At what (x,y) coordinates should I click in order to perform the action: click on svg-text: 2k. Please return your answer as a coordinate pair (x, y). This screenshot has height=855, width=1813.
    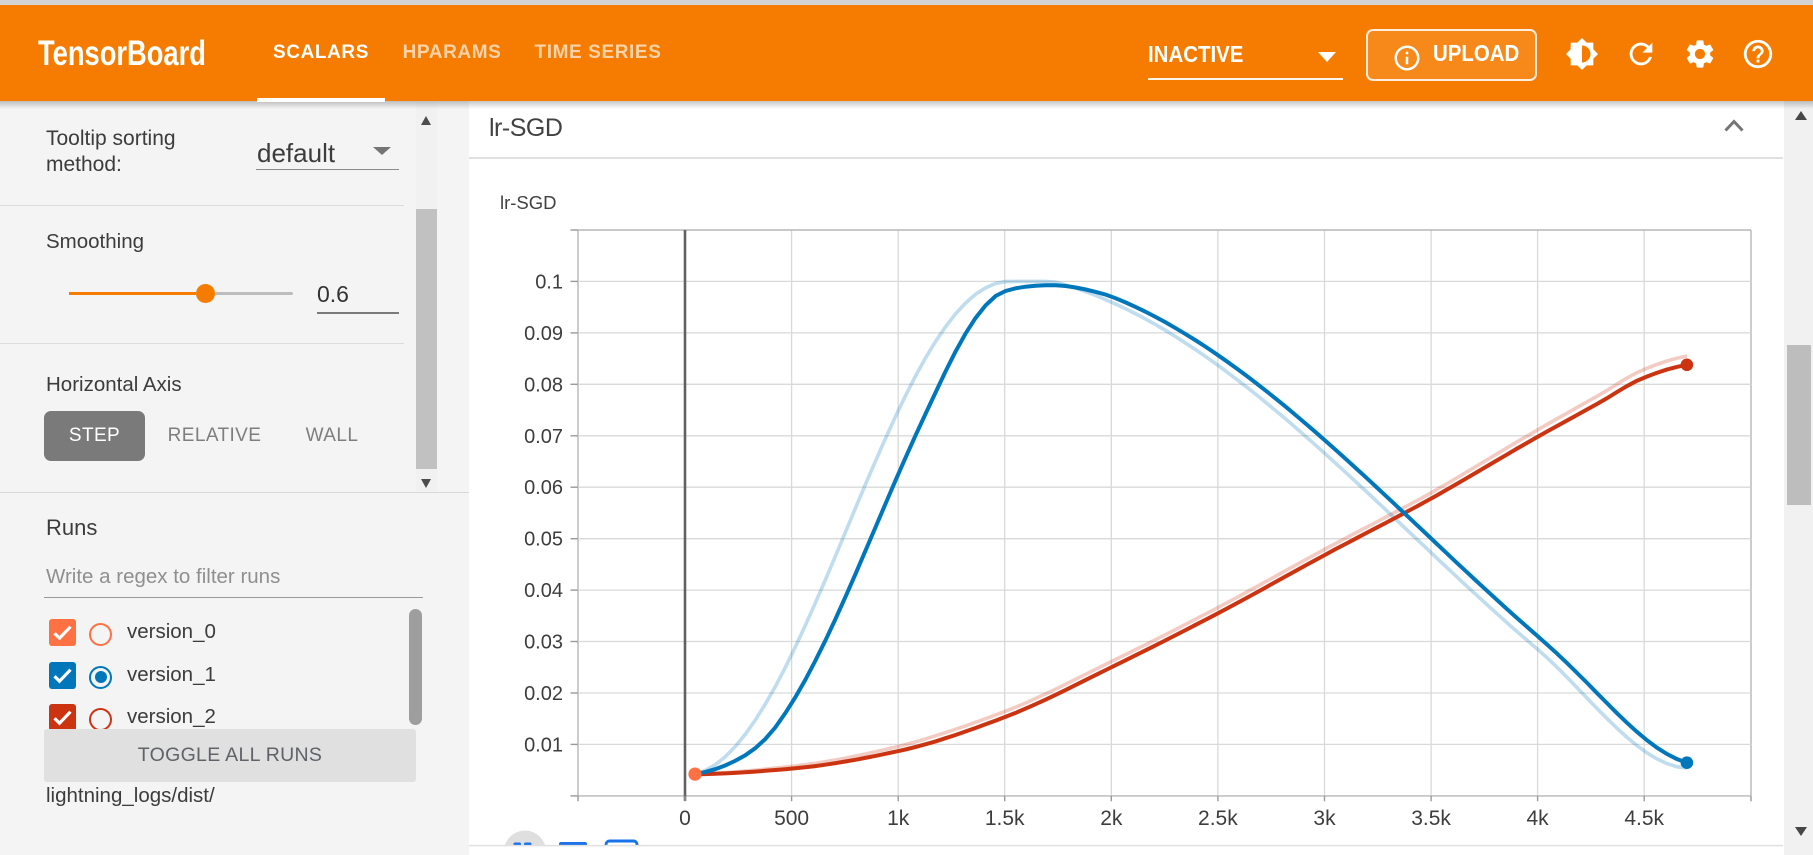
    Looking at the image, I should click on (1111, 818).